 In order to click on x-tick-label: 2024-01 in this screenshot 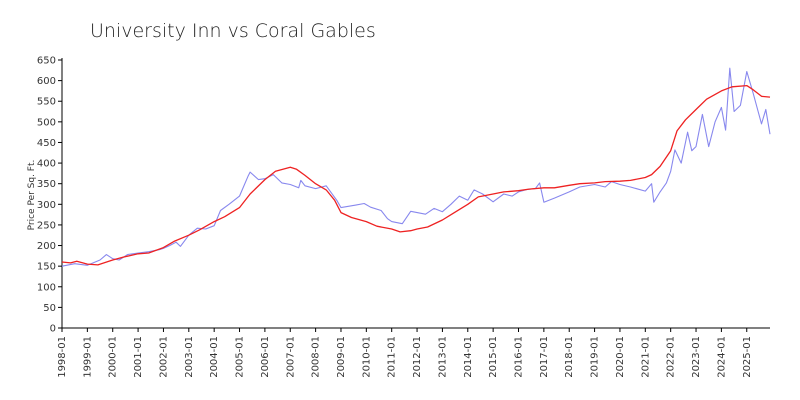, I will do `click(721, 357)`.